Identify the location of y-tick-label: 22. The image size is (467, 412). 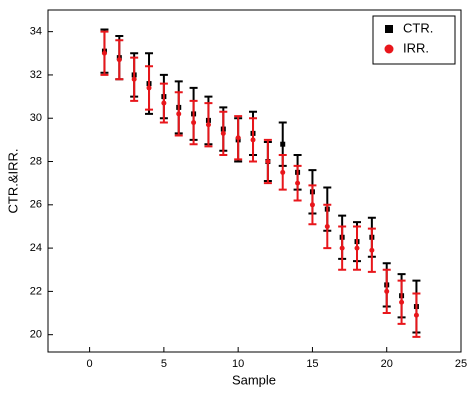
(36, 291).